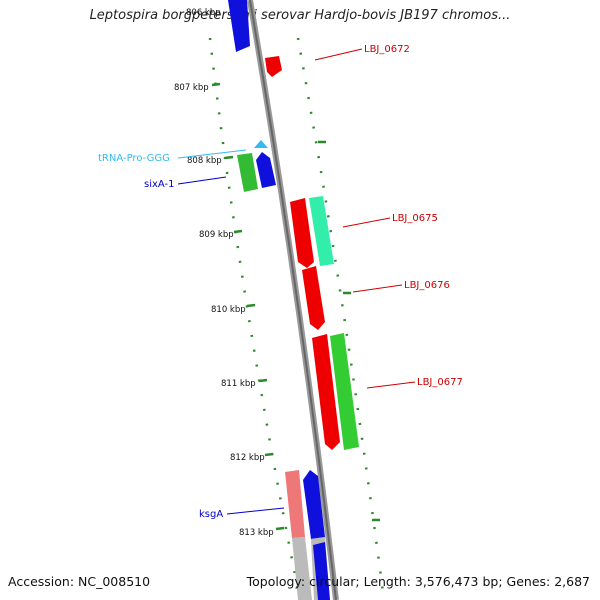 Image resolution: width=600 pixels, height=600 pixels. I want to click on gene-label-lbj-0676: LBJ_0676, so click(427, 285).